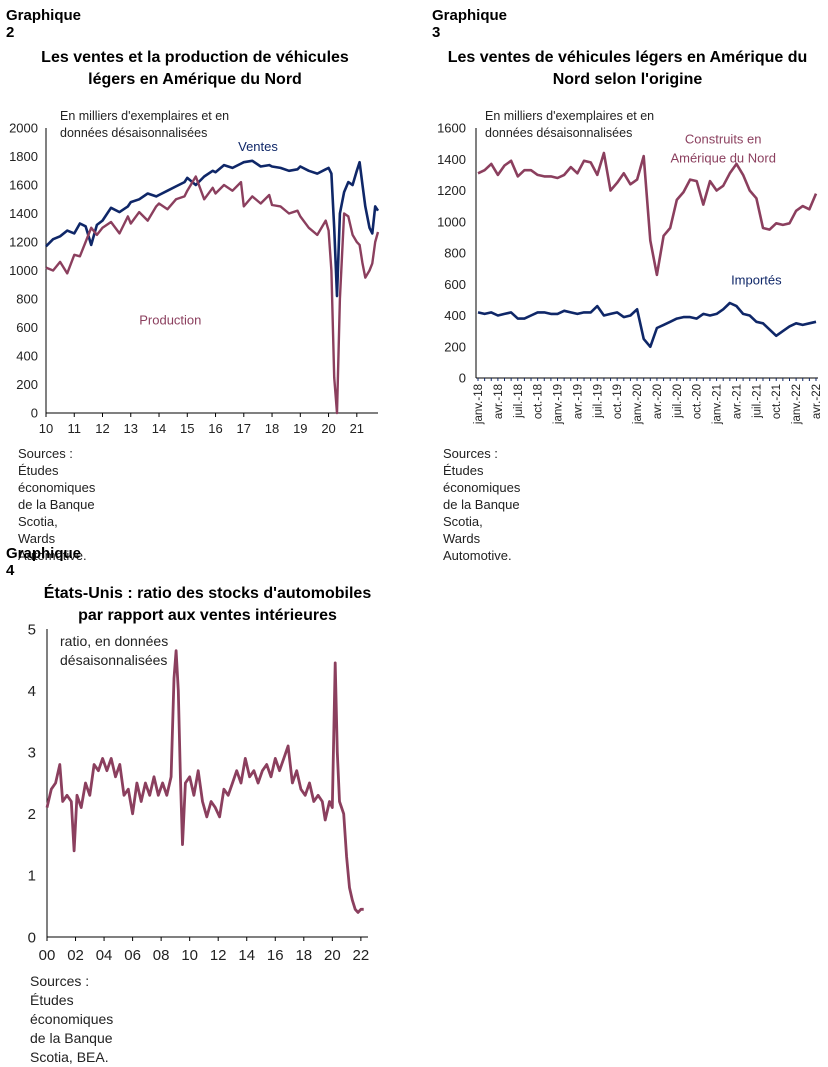  What do you see at coordinates (718, 404) in the screenshot?
I see `x-tick-label: janv.-21` at bounding box center [718, 404].